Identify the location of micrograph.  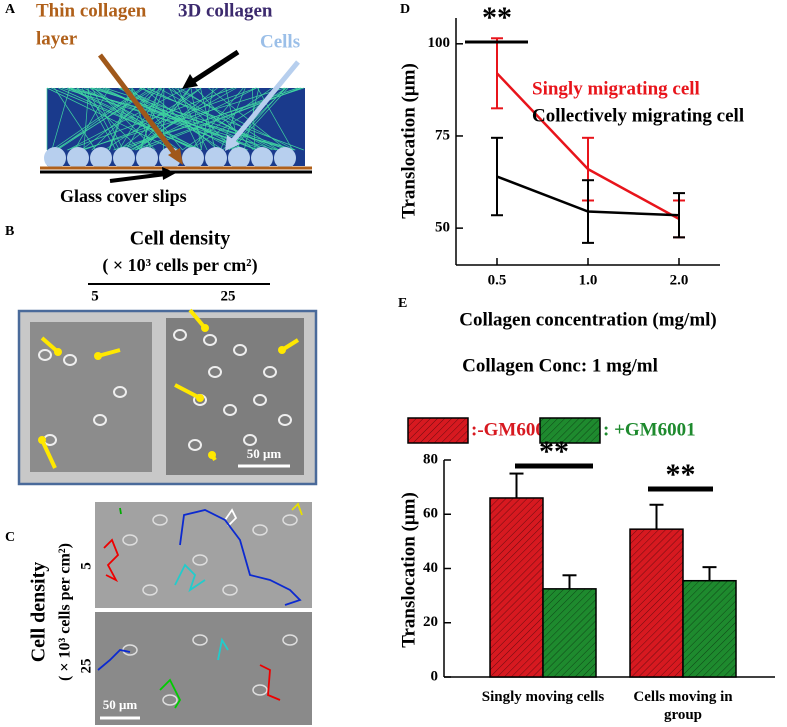
(203, 668).